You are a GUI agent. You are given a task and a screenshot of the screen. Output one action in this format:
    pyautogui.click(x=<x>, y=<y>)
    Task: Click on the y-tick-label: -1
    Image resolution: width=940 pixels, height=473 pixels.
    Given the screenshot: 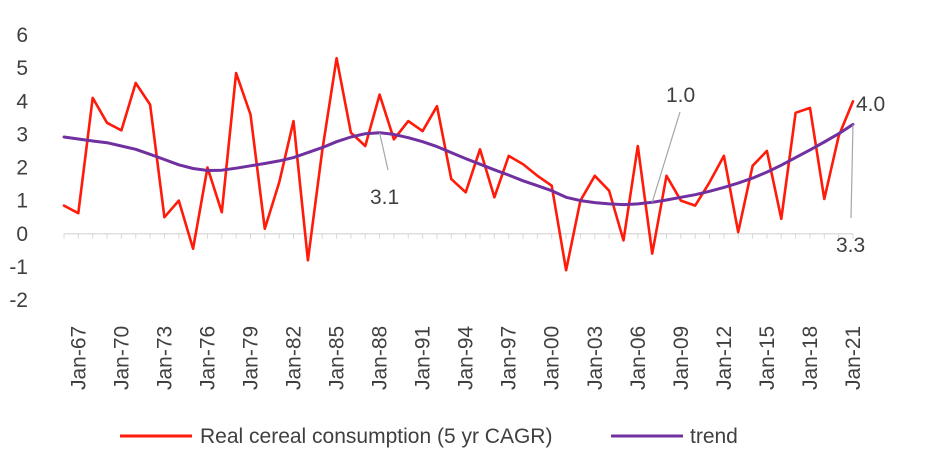 What is the action you would take?
    pyautogui.click(x=18, y=267)
    